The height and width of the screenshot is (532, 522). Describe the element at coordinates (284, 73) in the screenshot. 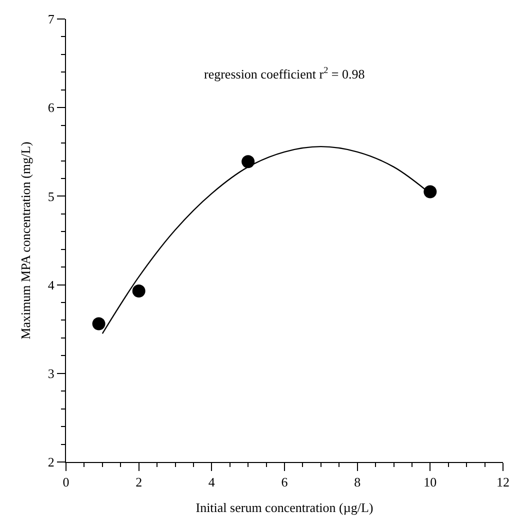

I see `annotation: regression coefficient r$^{2}$ = 0.98` at that location.